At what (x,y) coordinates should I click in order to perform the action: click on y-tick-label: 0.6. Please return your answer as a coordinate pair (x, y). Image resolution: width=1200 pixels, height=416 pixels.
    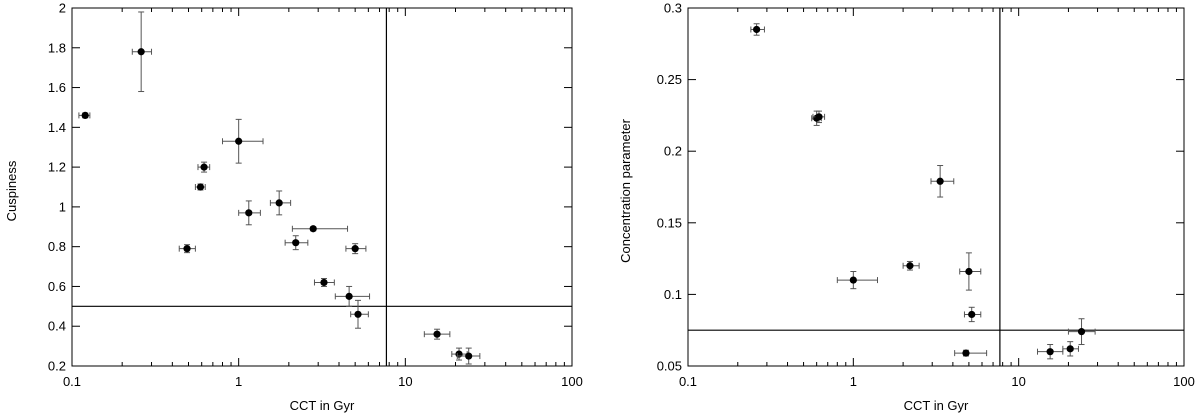
    Looking at the image, I should click on (57, 286).